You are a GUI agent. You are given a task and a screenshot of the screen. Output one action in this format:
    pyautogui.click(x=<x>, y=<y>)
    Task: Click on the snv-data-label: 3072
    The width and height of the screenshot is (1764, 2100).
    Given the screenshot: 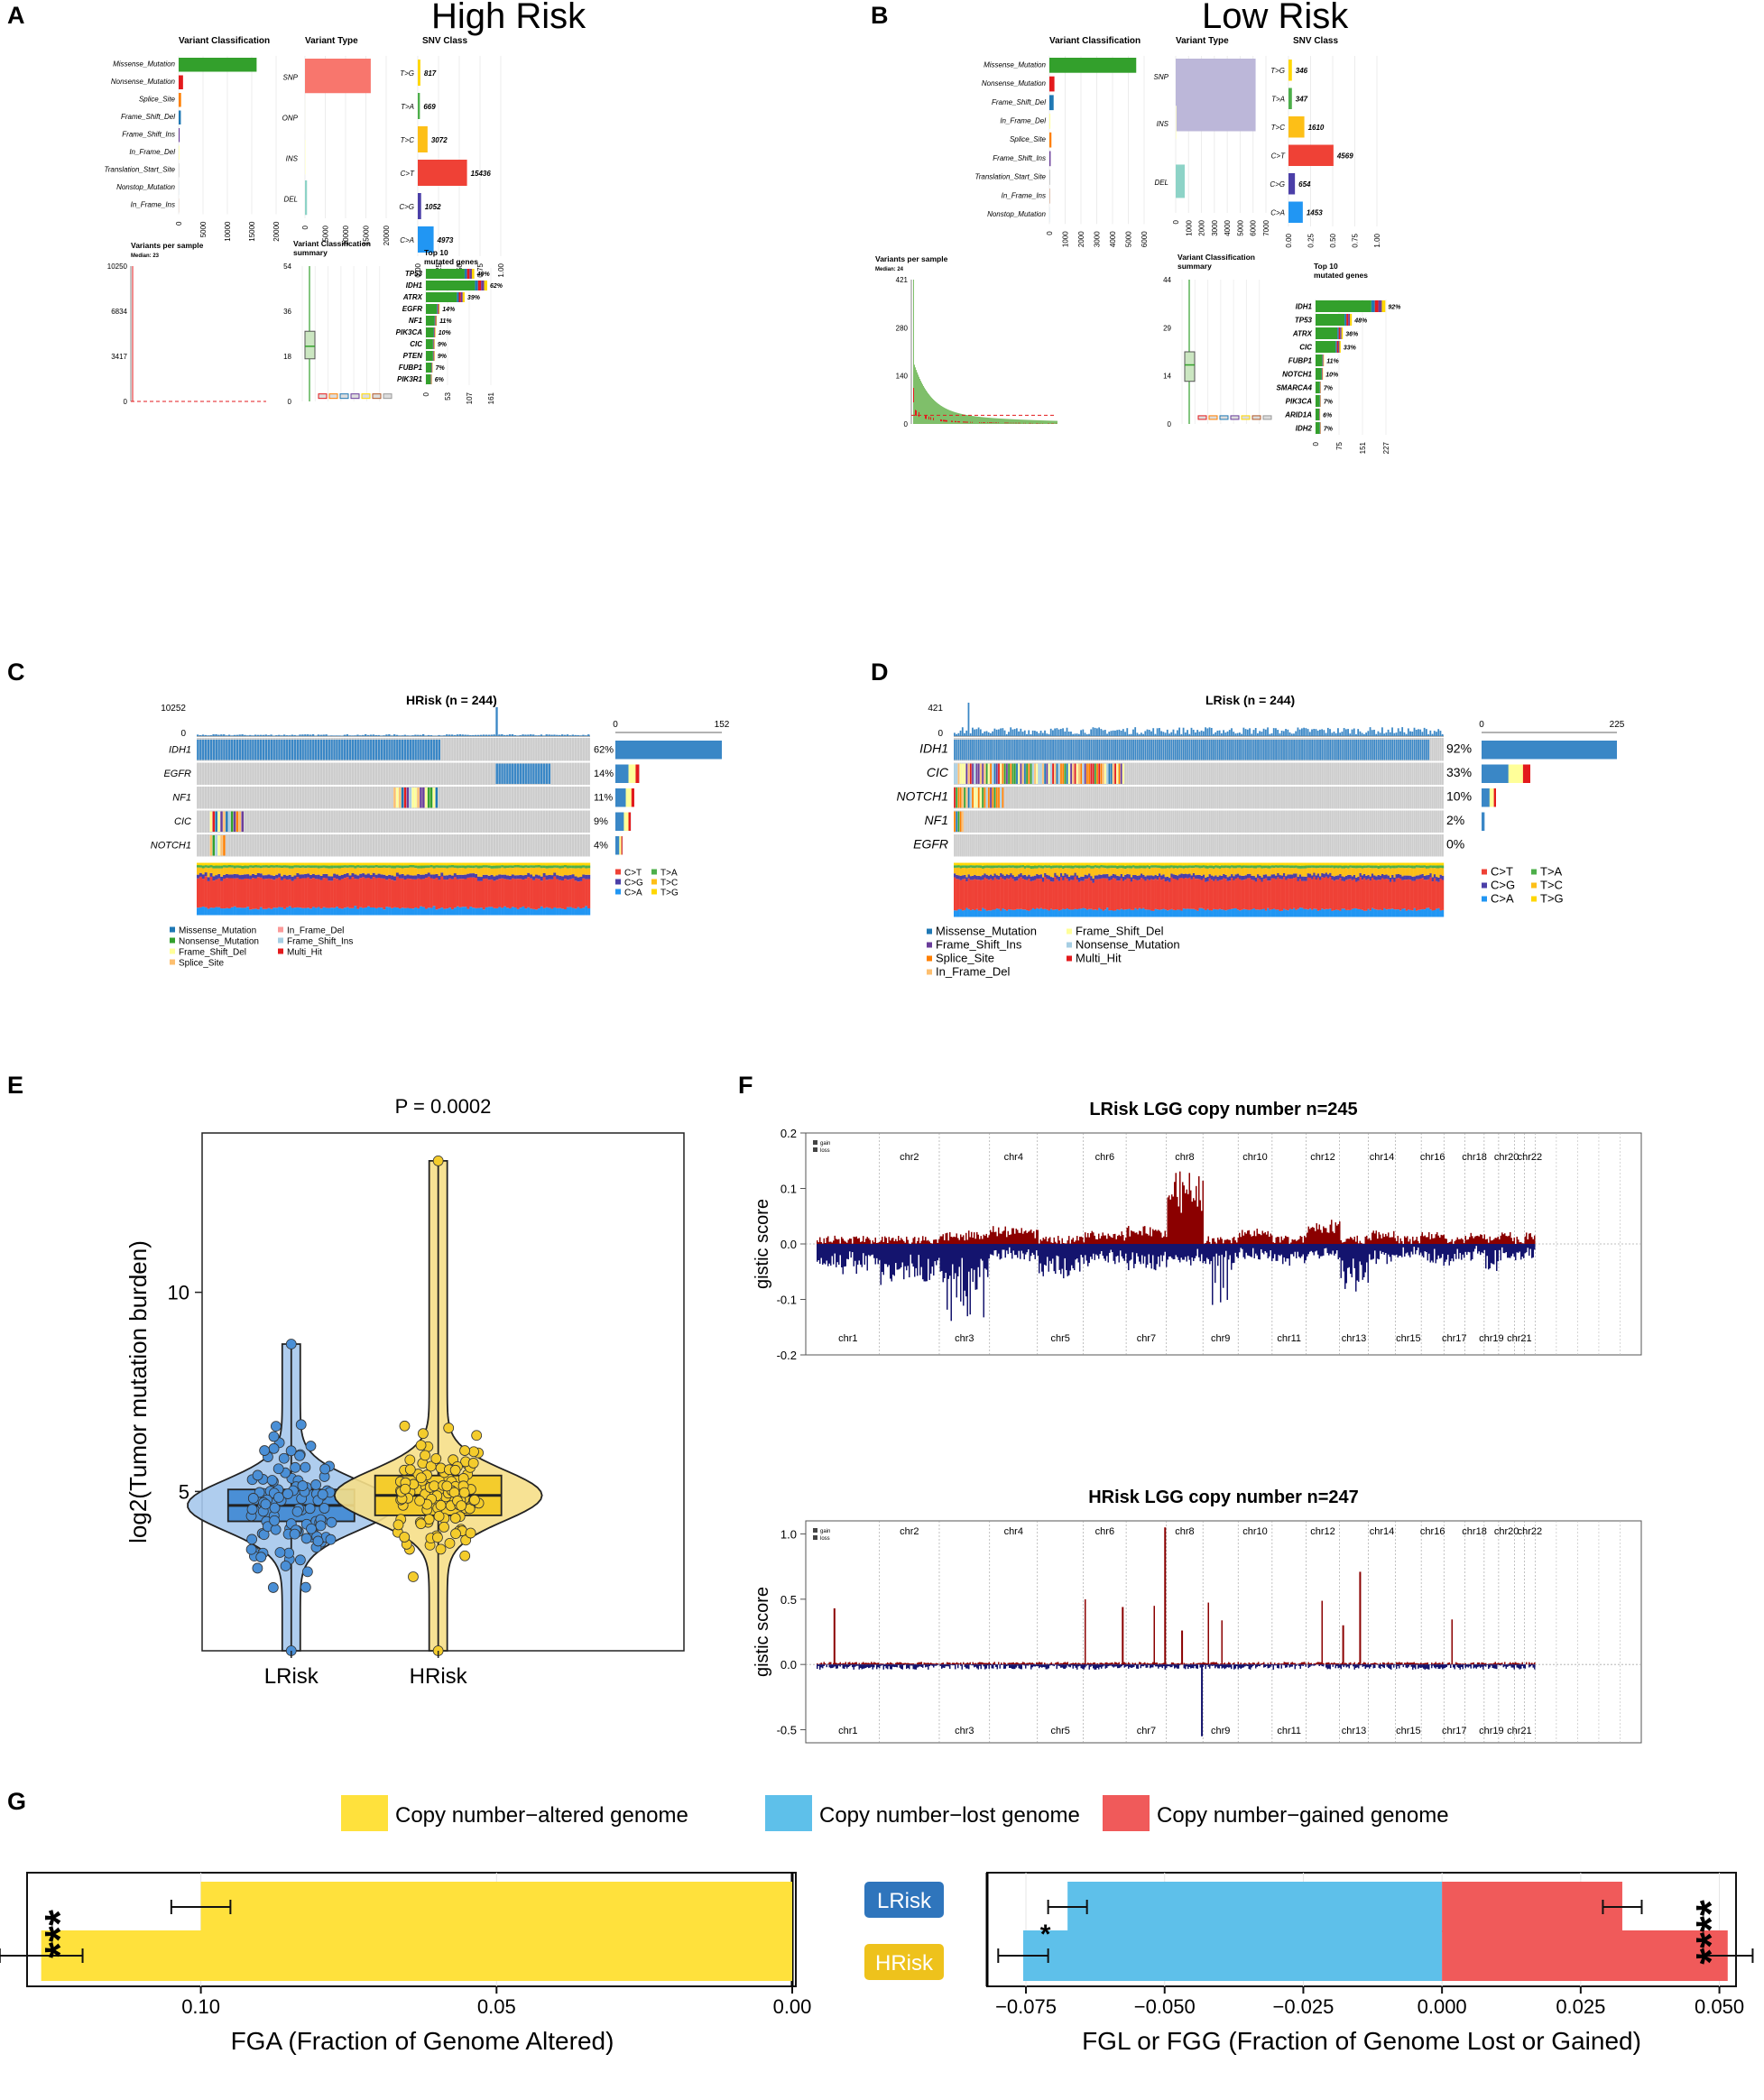 What is the action you would take?
    pyautogui.click(x=439, y=140)
    